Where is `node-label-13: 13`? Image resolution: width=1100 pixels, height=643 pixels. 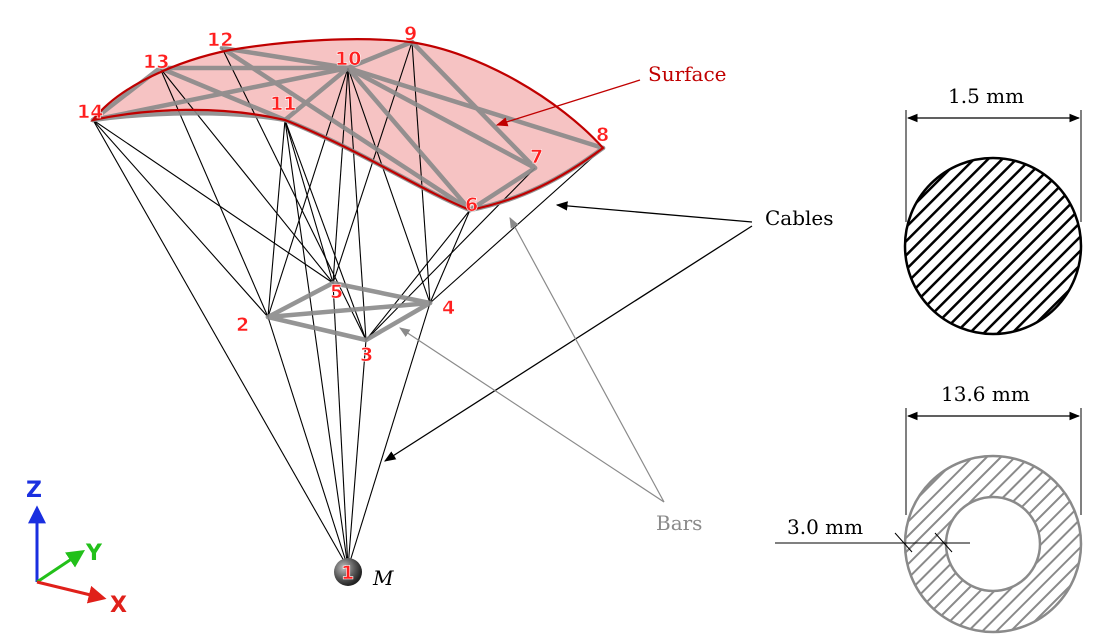 node-label-13: 13 is located at coordinates (156, 62).